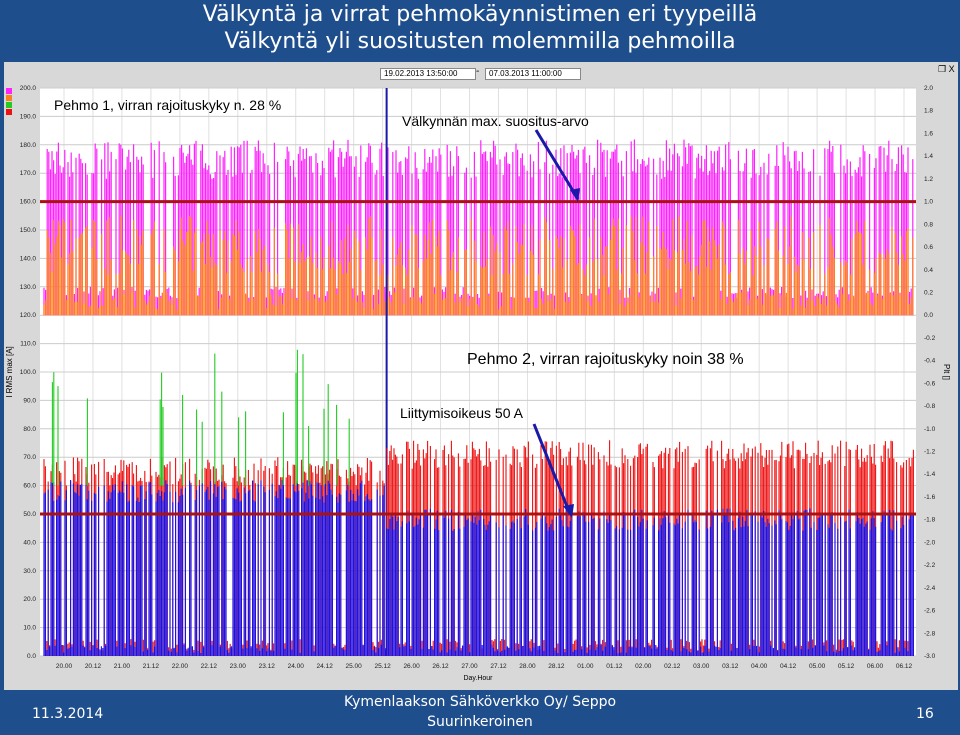 The image size is (960, 735). What do you see at coordinates (817, 666) in the screenshot?
I see `x-tick-label: 05.00` at bounding box center [817, 666].